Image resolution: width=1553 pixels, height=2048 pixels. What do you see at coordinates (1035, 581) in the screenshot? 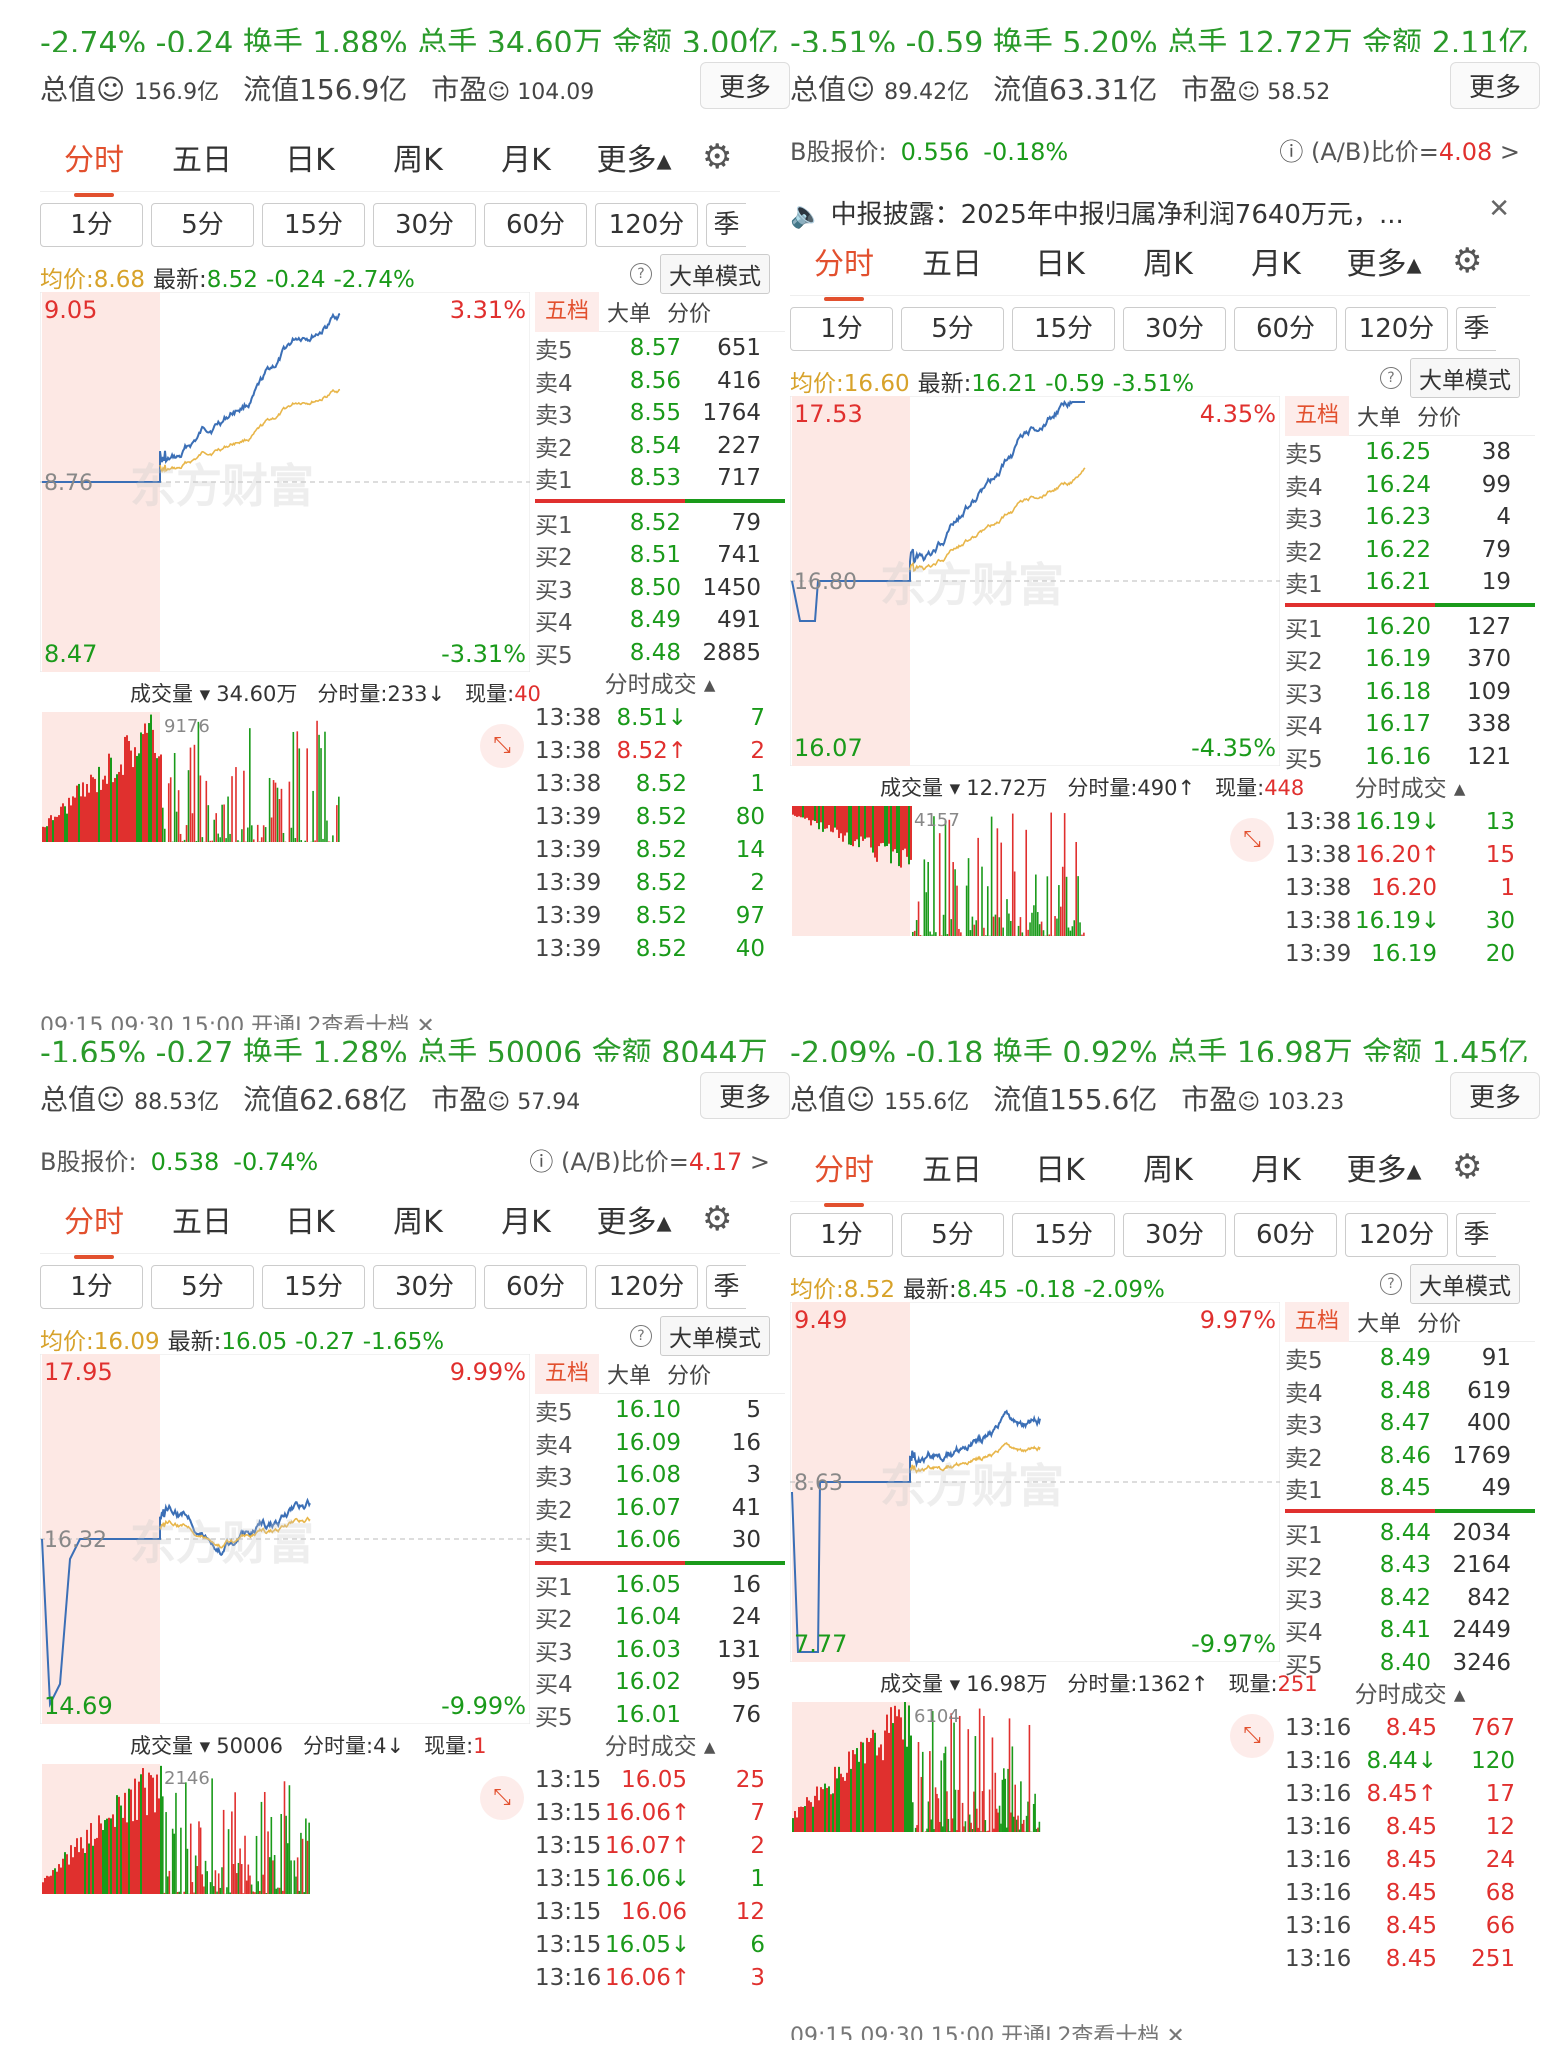
I see `intraday-chart: 东方财富 17.53 16.07 4.35% -4.35% 16.80` at bounding box center [1035, 581].